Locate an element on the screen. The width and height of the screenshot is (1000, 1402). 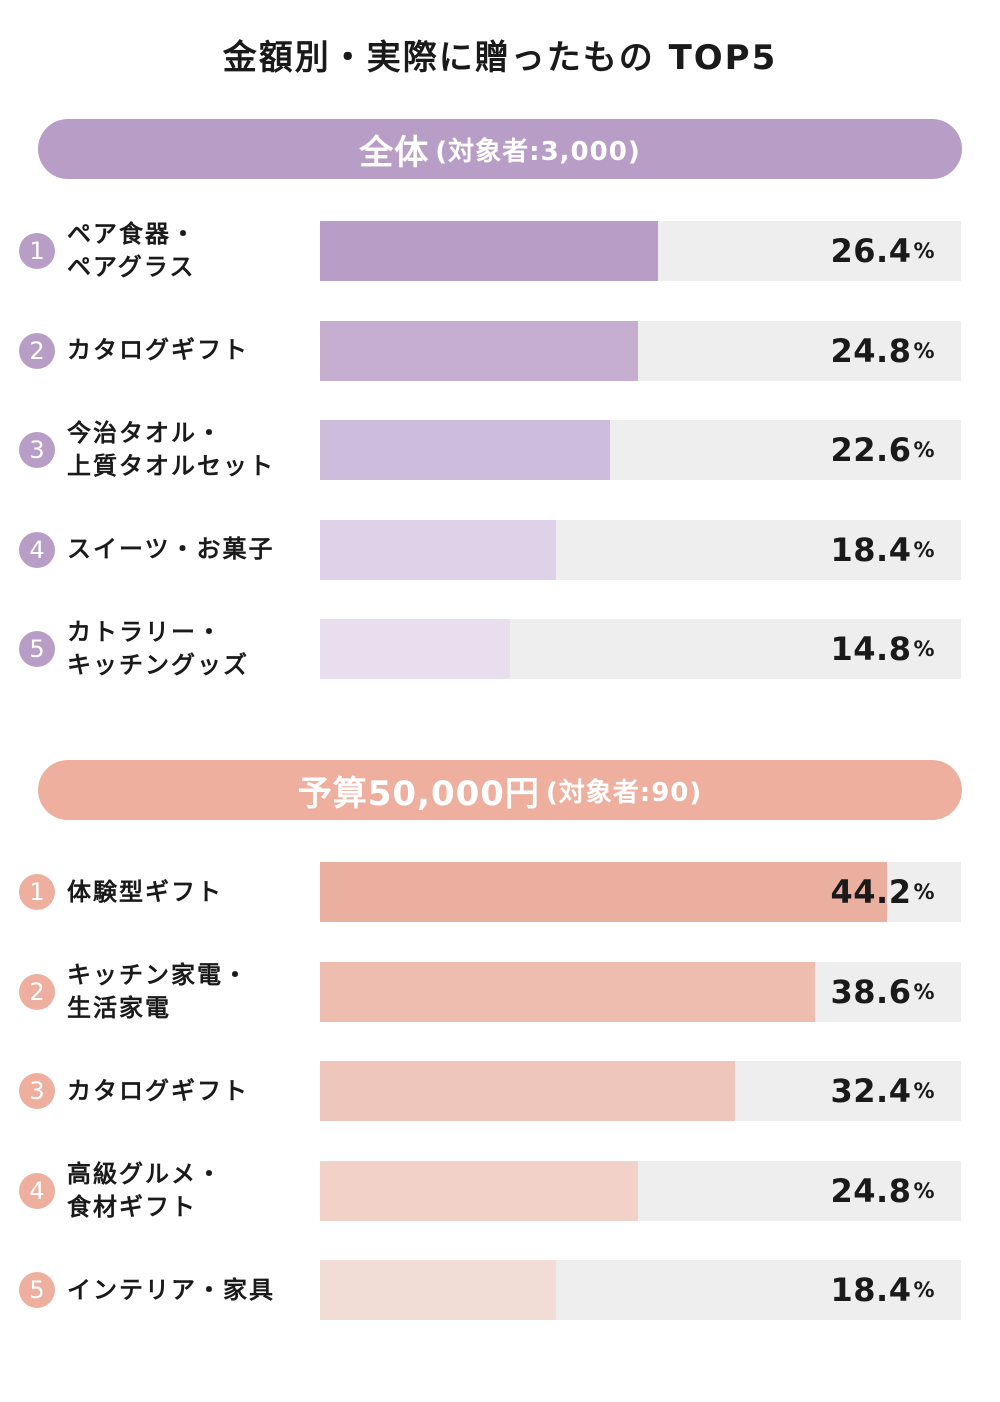
category-label: キッチン家電・ 生活家電 is located at coordinates (158, 991).